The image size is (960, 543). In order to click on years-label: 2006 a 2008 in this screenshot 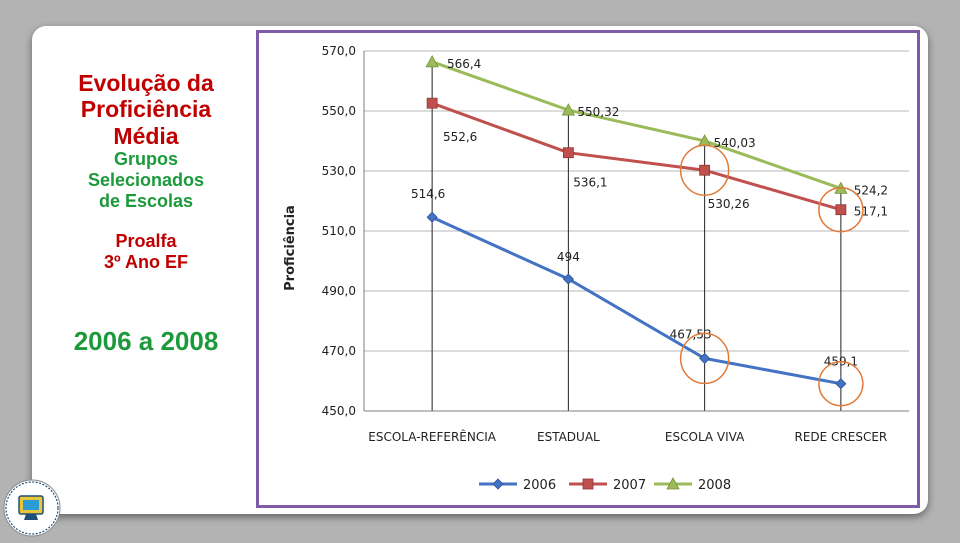, I will do `click(146, 340)`.